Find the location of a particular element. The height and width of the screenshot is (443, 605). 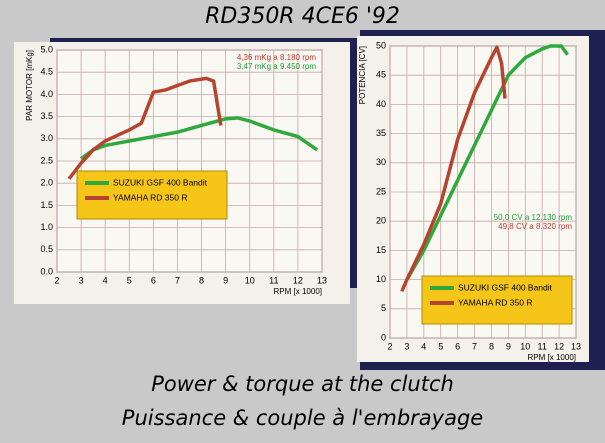

y-tick-label: 40 is located at coordinates (381, 104).